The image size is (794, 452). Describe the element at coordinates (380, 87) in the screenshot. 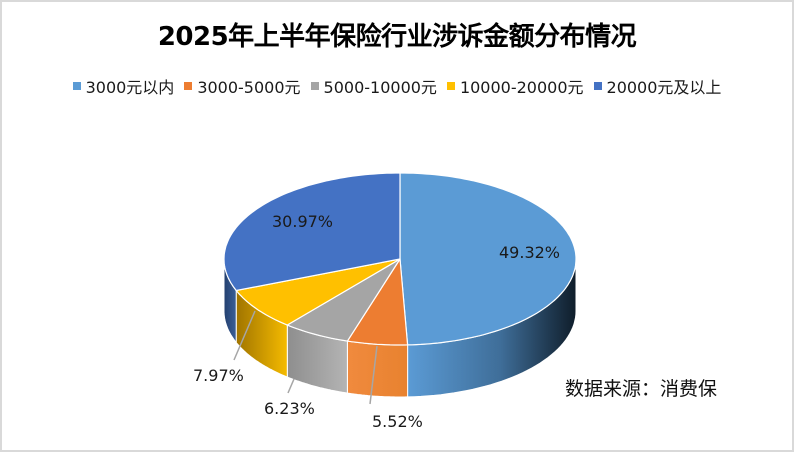

I see `legend-label: 5000-10000元` at that location.